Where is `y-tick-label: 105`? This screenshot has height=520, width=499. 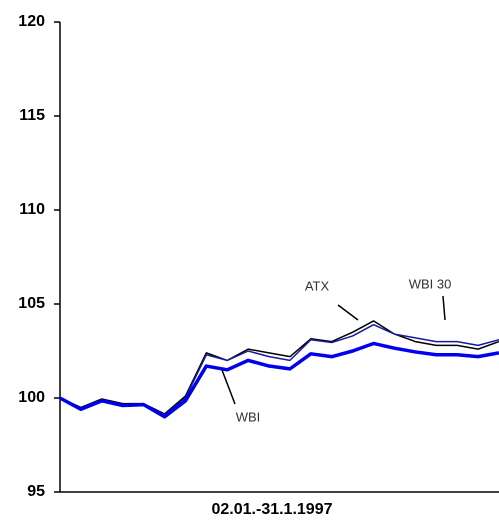 y-tick-label: 105 is located at coordinates (31, 303).